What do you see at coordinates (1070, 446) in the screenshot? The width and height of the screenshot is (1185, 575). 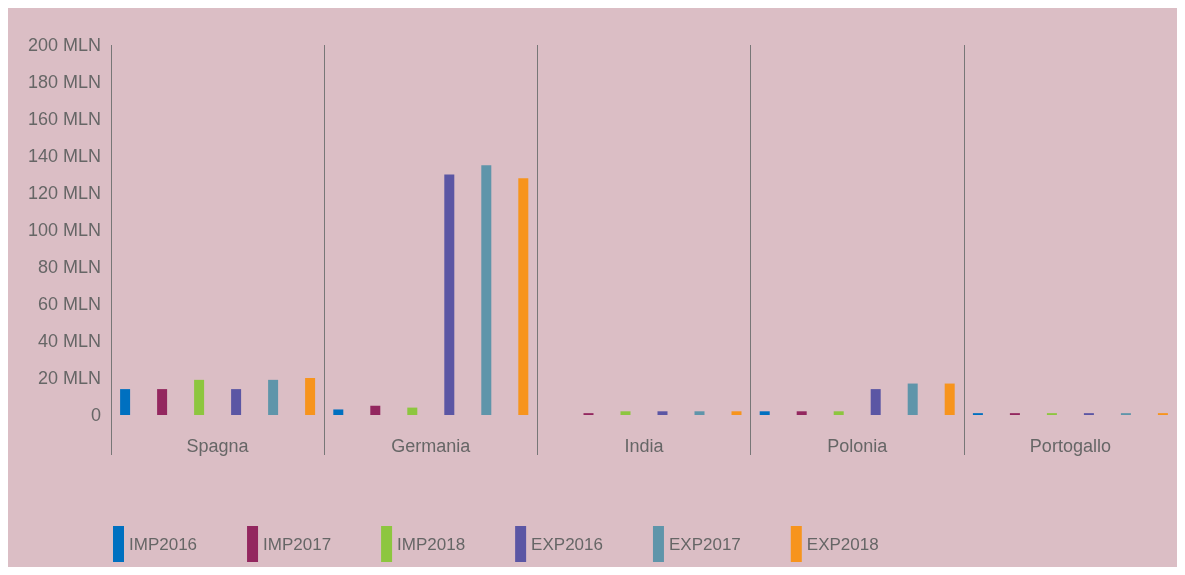 I see `x-tick-label: Portogallo` at bounding box center [1070, 446].